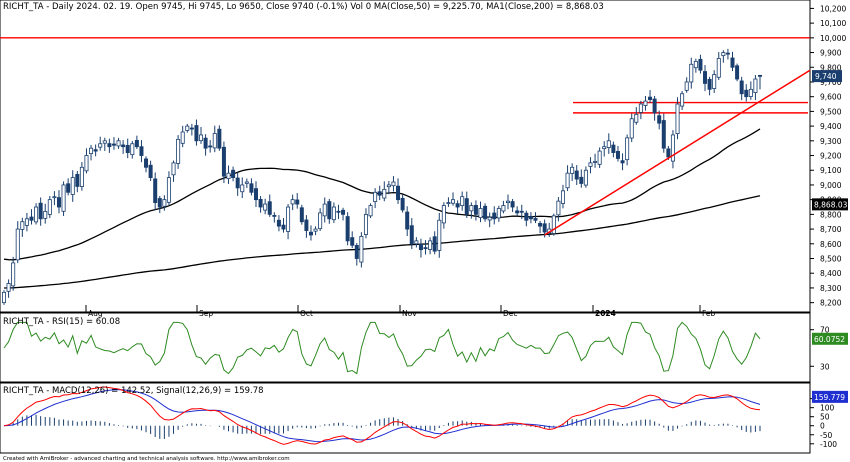 The width and height of the screenshot is (850, 462). I want to click on macd-tick-label: 0, so click(822, 426).